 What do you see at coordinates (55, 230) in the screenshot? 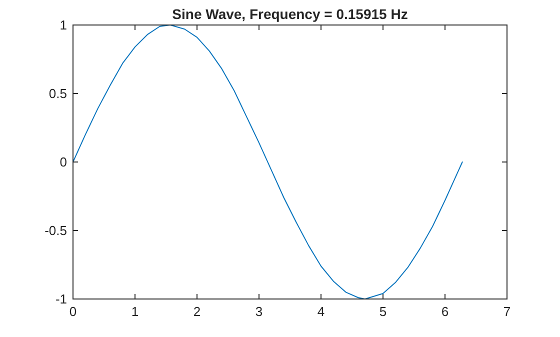
I see `y-tick-label: -0.5` at bounding box center [55, 230].